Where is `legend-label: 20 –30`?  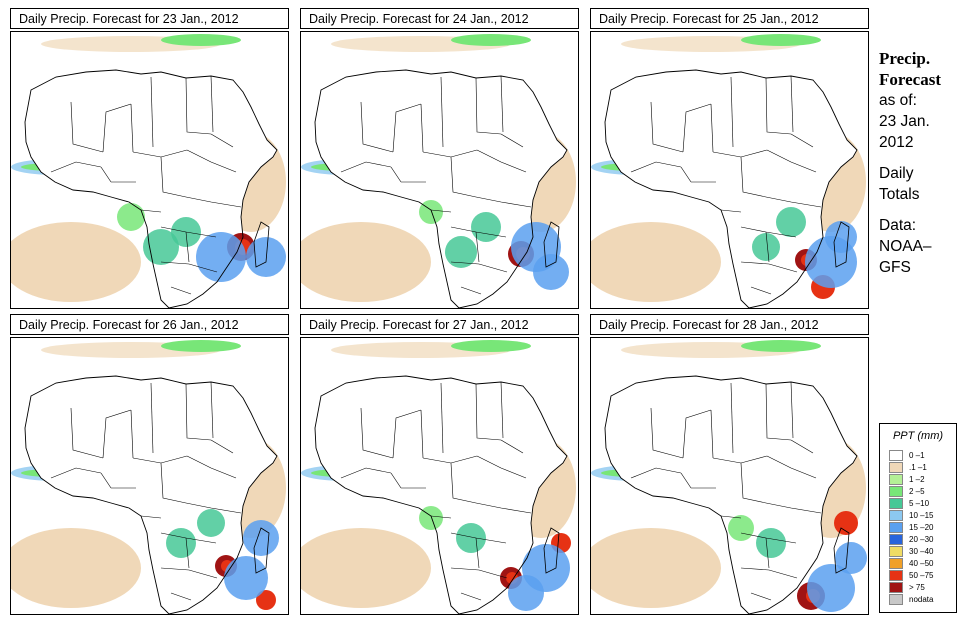
legend-label: 20 –30 is located at coordinates (921, 539).